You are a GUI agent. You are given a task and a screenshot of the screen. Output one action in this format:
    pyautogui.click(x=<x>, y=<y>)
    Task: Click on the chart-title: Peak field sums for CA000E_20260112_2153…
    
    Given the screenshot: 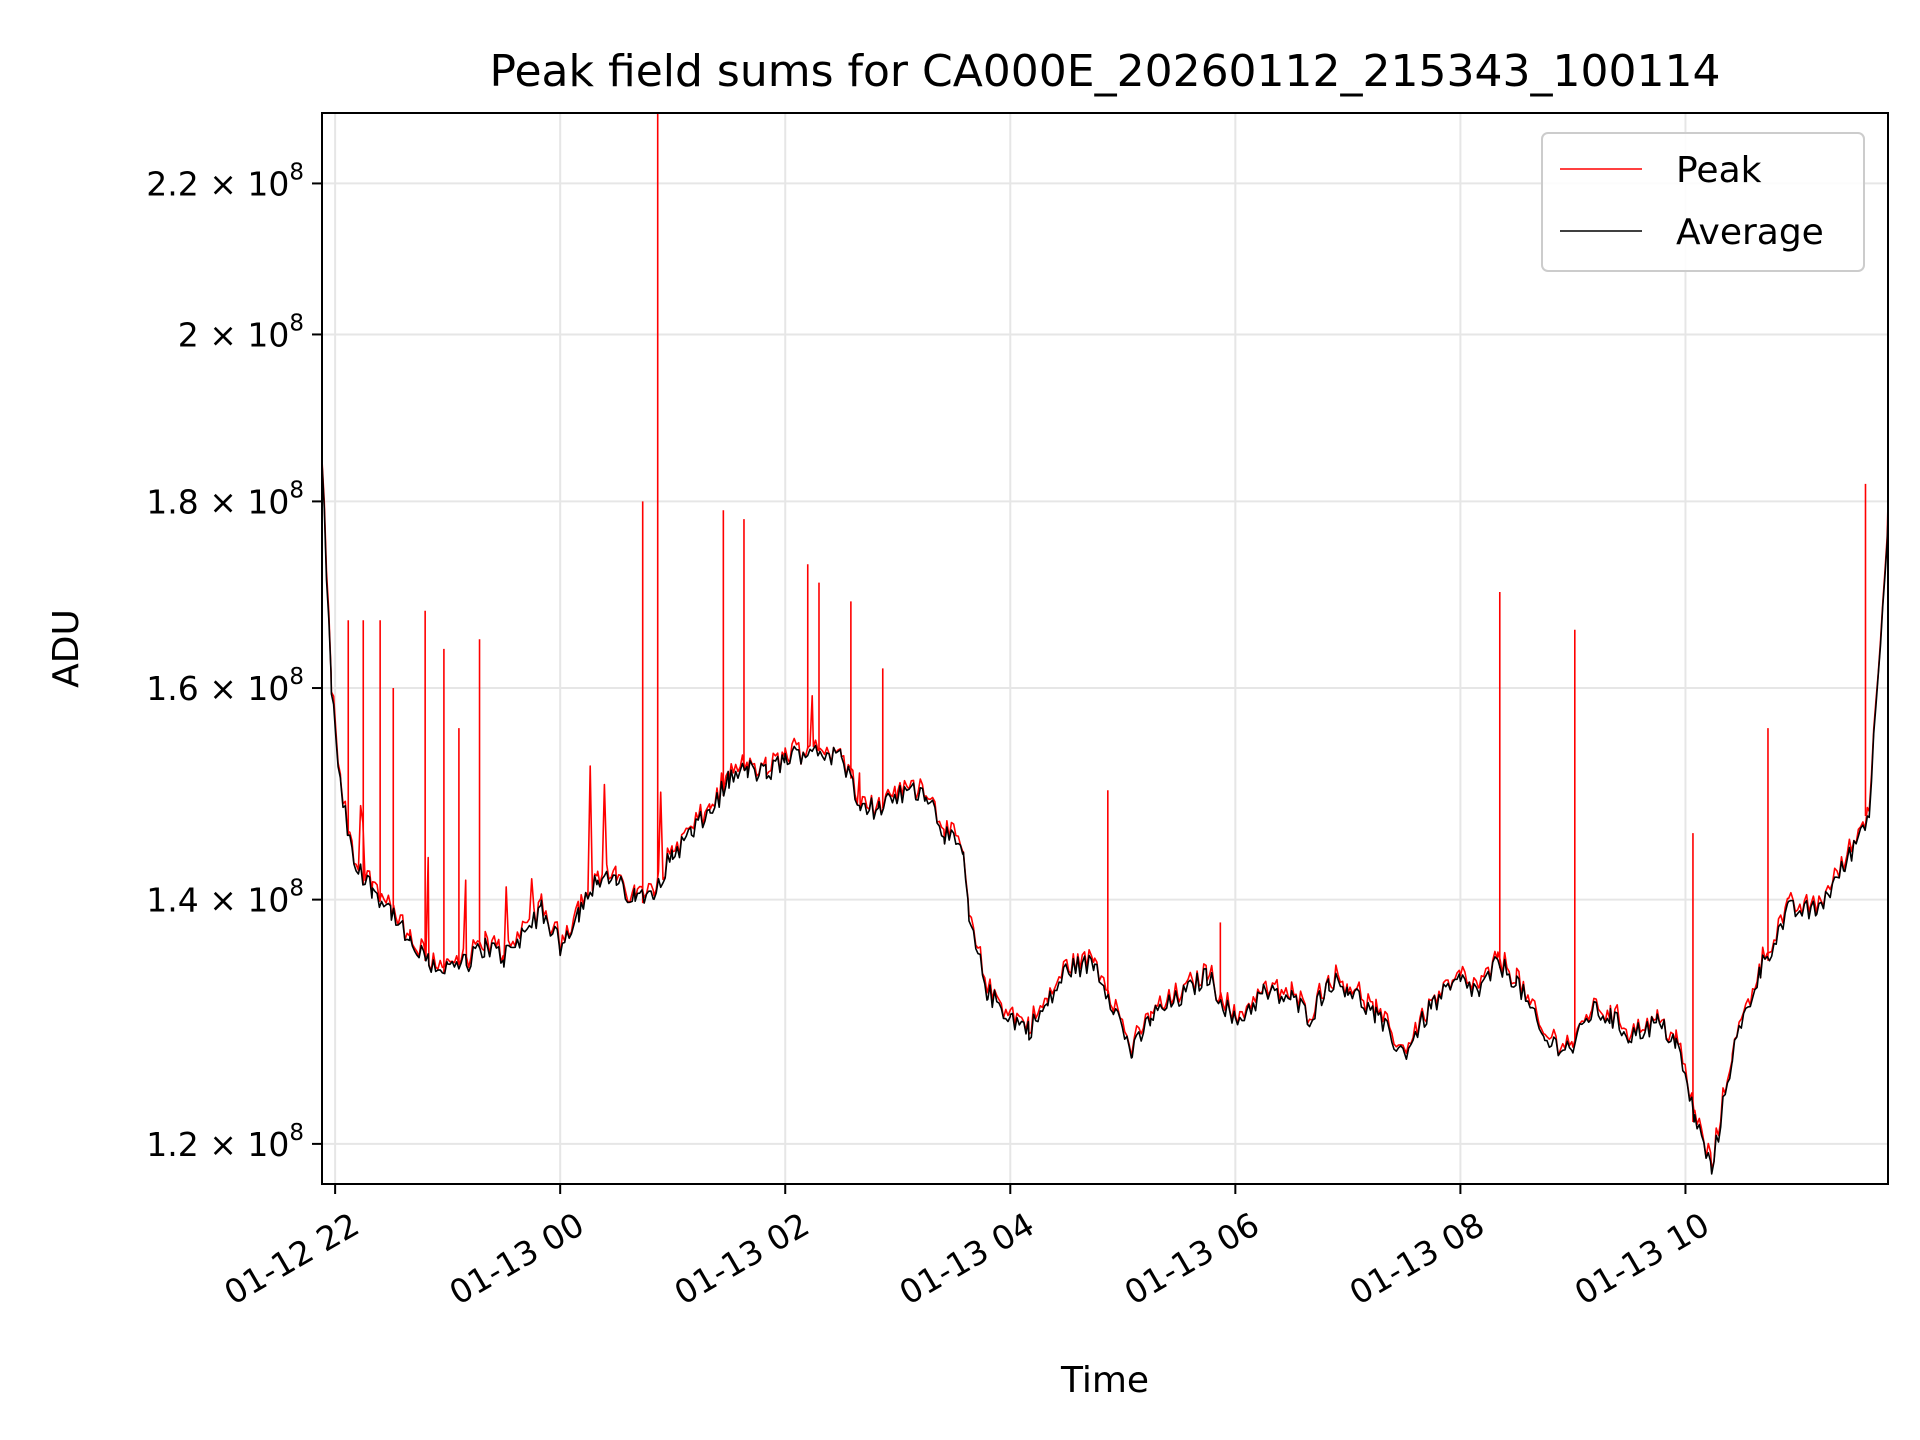 What is the action you would take?
    pyautogui.click(x=1105, y=71)
    